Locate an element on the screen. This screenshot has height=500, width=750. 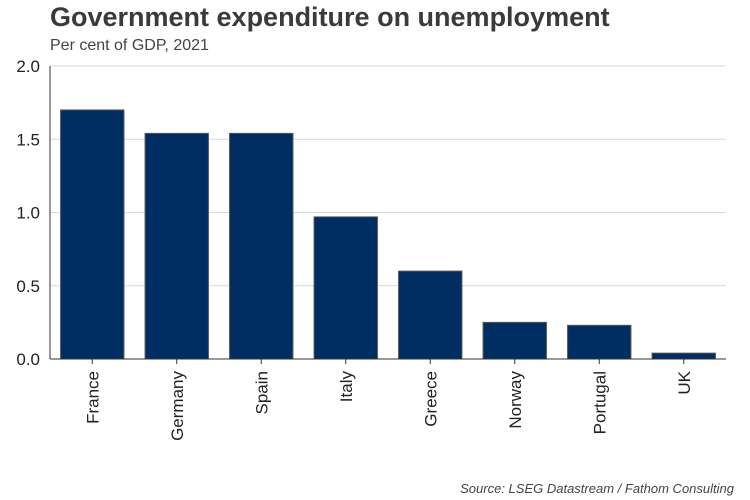
x-tick-label: Norway is located at coordinates (515, 400).